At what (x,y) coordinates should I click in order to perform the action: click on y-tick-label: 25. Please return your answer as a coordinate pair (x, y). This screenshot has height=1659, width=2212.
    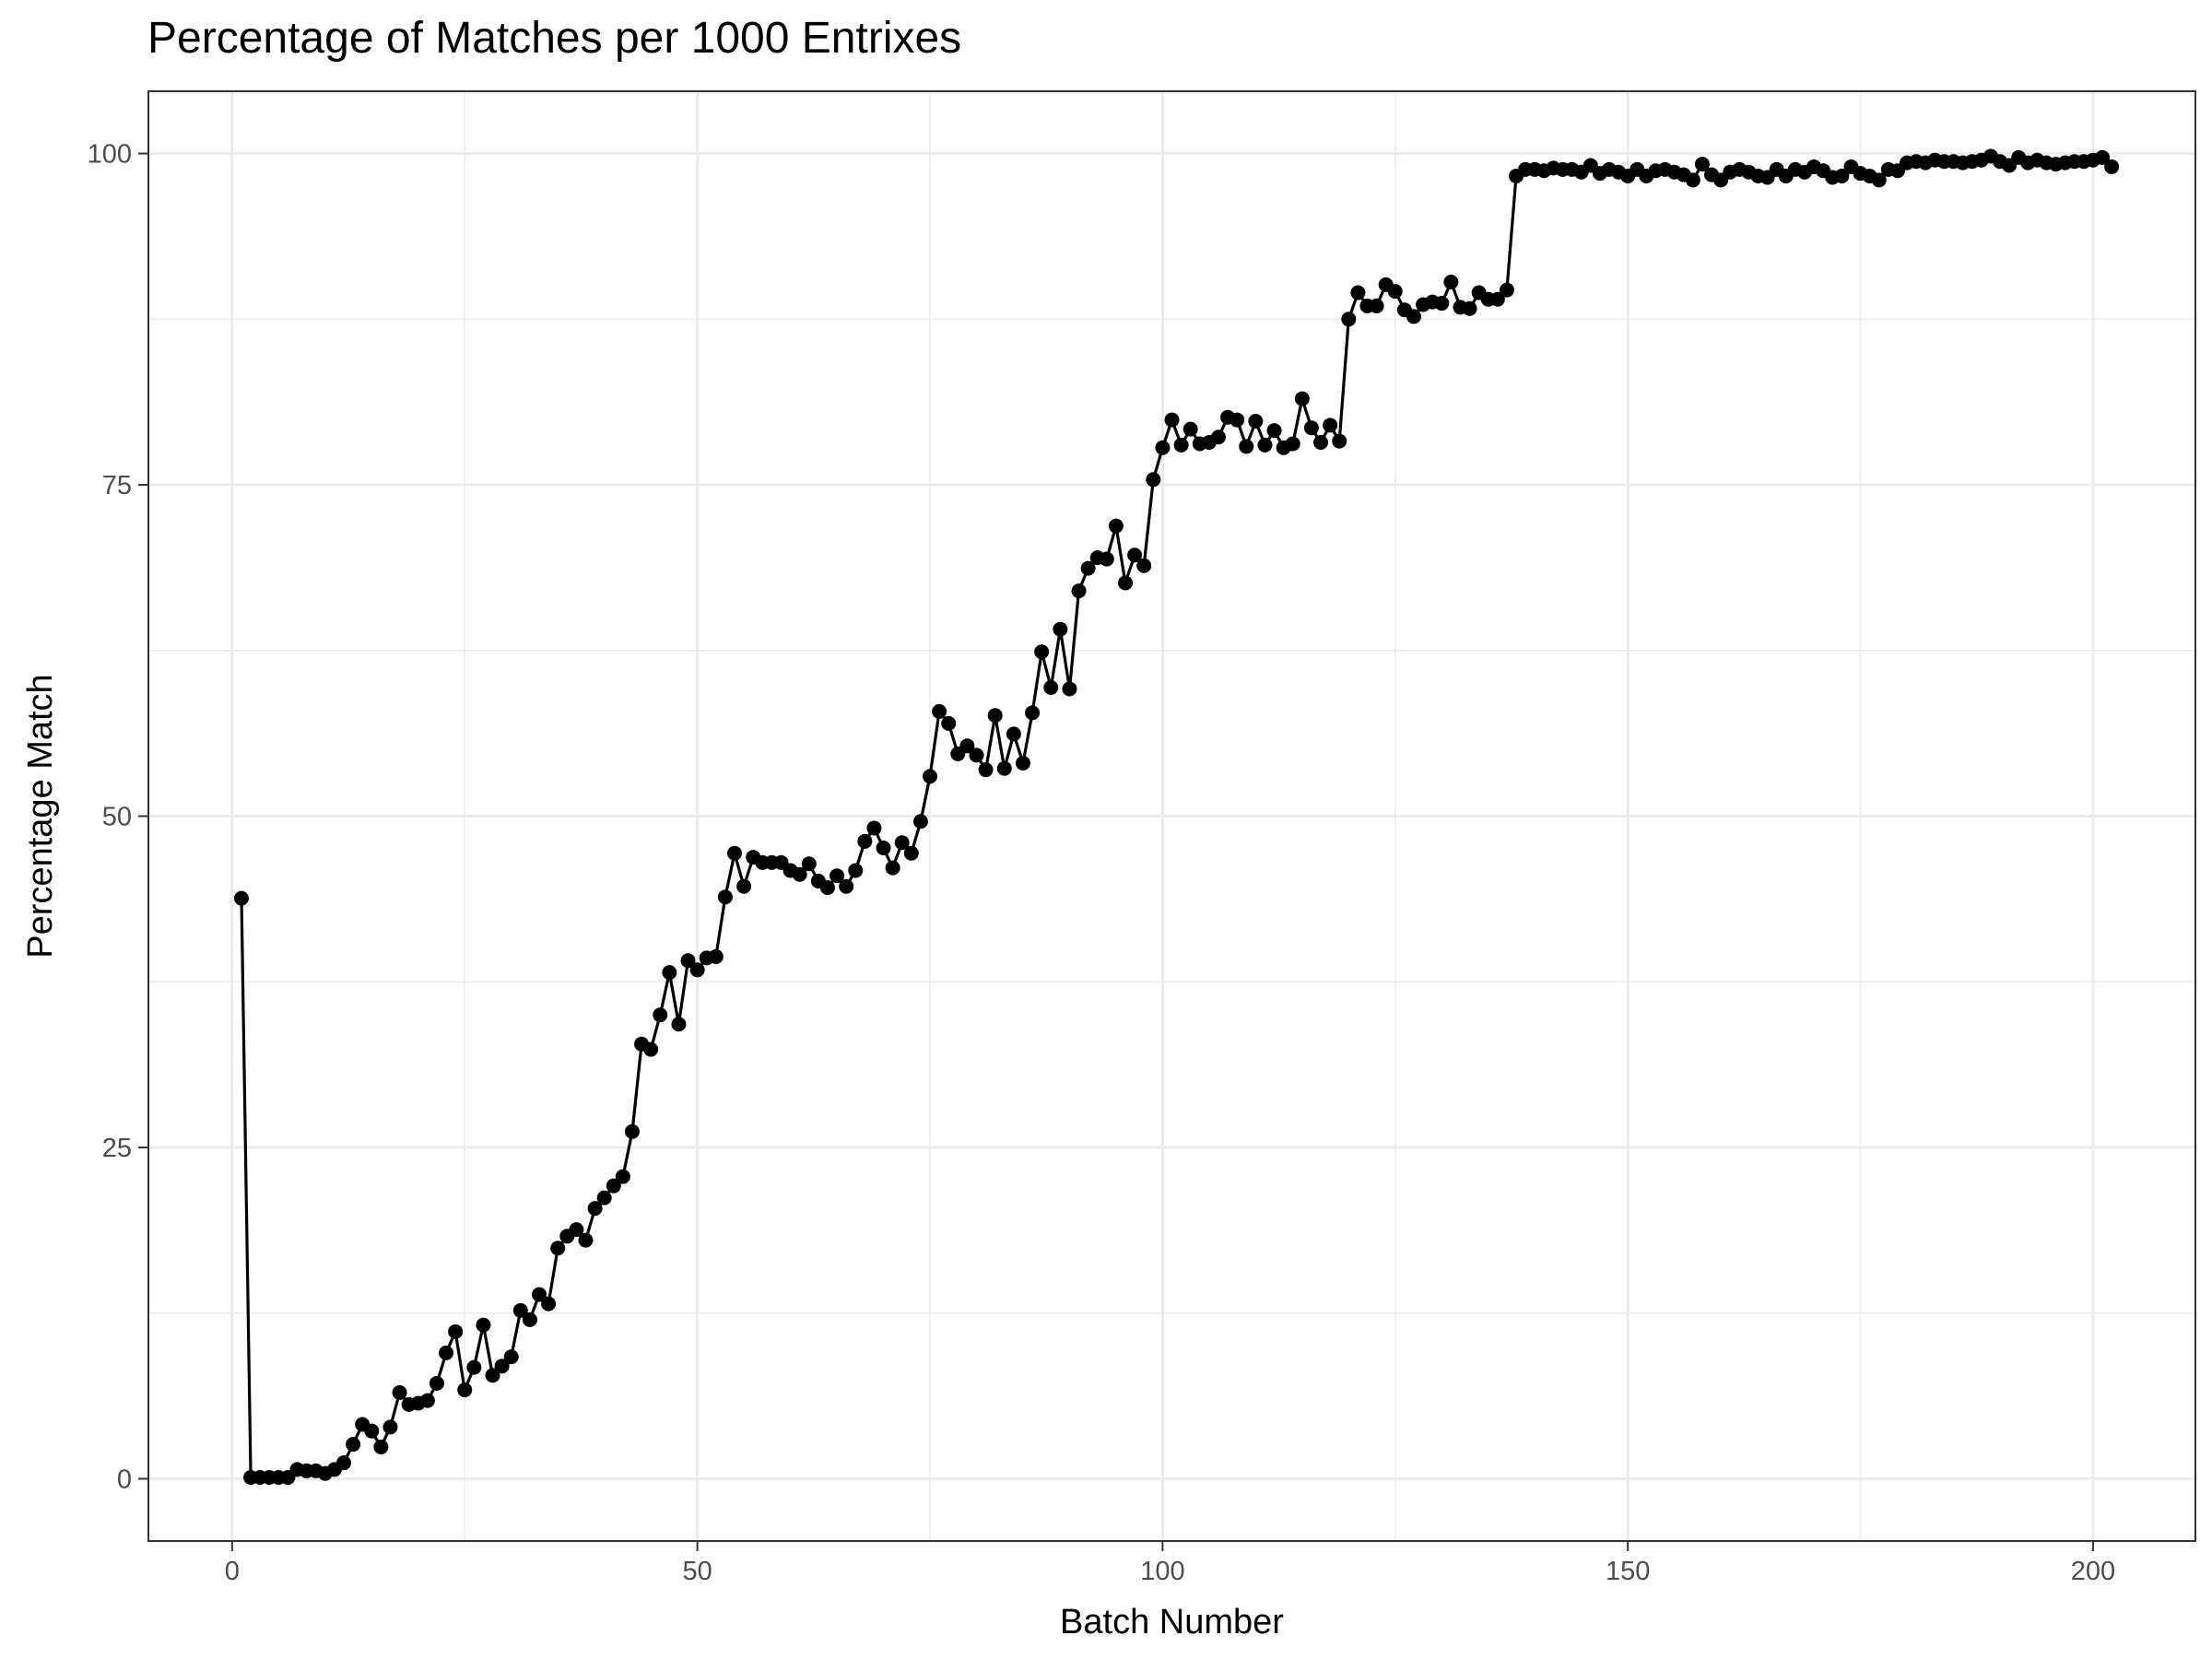
    Looking at the image, I should click on (117, 1148).